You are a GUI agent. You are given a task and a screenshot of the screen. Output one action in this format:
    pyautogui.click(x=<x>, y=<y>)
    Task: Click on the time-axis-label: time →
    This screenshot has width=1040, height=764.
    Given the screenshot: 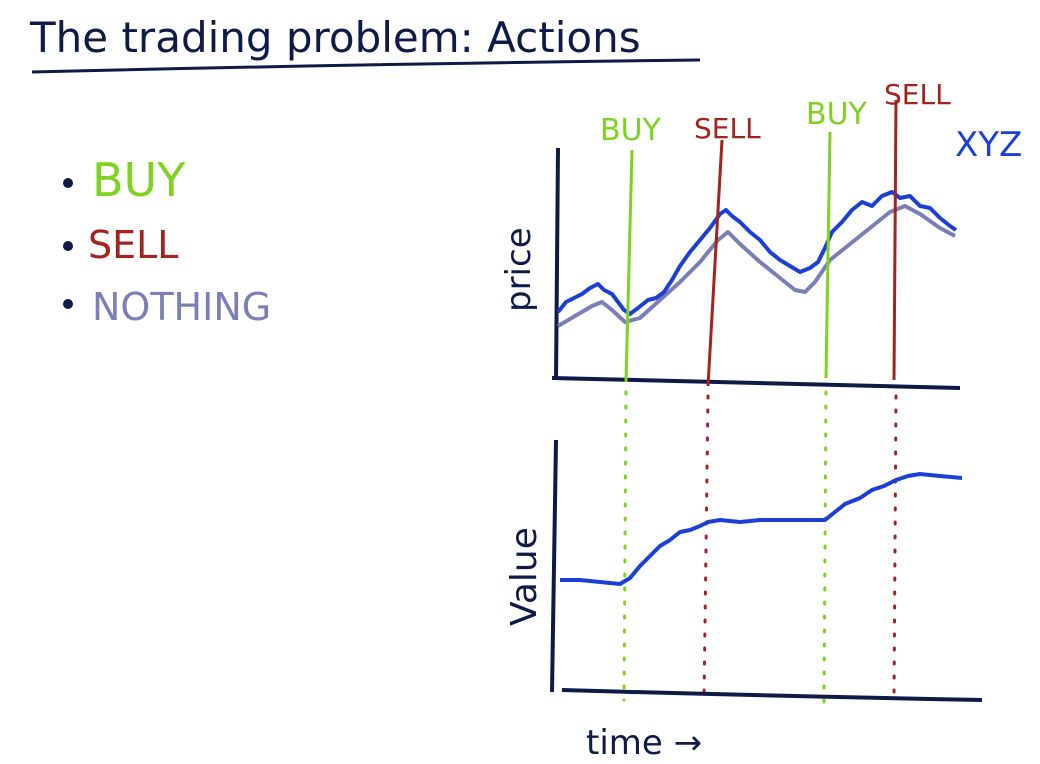 What is the action you would take?
    pyautogui.click(x=644, y=743)
    